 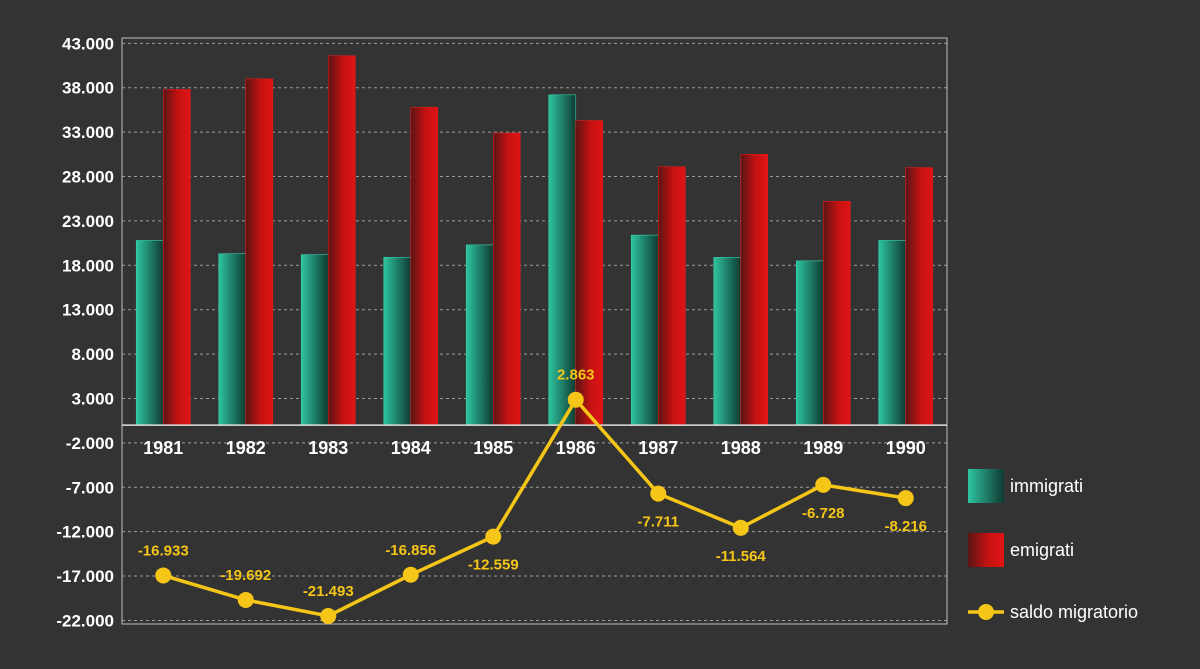 What do you see at coordinates (245, 575) in the screenshot?
I see `data-label-saldo: -19.692` at bounding box center [245, 575].